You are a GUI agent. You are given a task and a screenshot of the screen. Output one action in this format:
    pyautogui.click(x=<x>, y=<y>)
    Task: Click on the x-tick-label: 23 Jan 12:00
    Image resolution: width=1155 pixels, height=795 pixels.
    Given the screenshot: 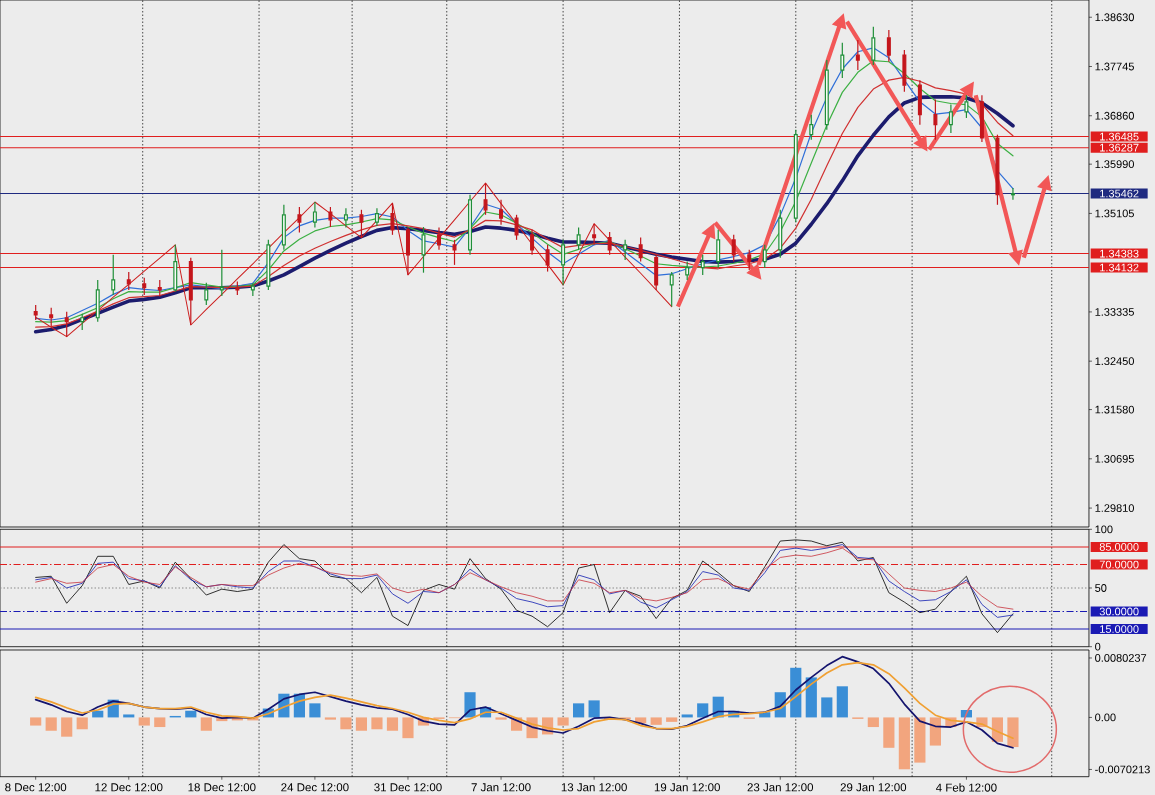 What is the action you would take?
    pyautogui.click(x=780, y=787)
    